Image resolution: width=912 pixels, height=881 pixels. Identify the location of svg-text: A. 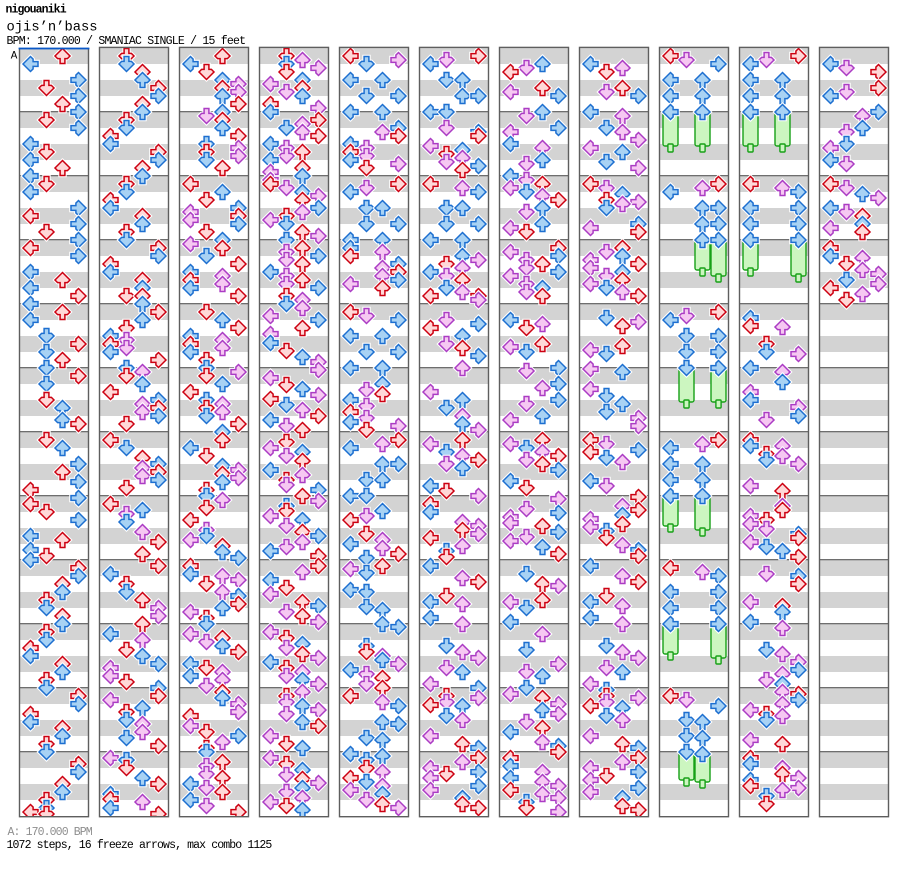
(14, 56).